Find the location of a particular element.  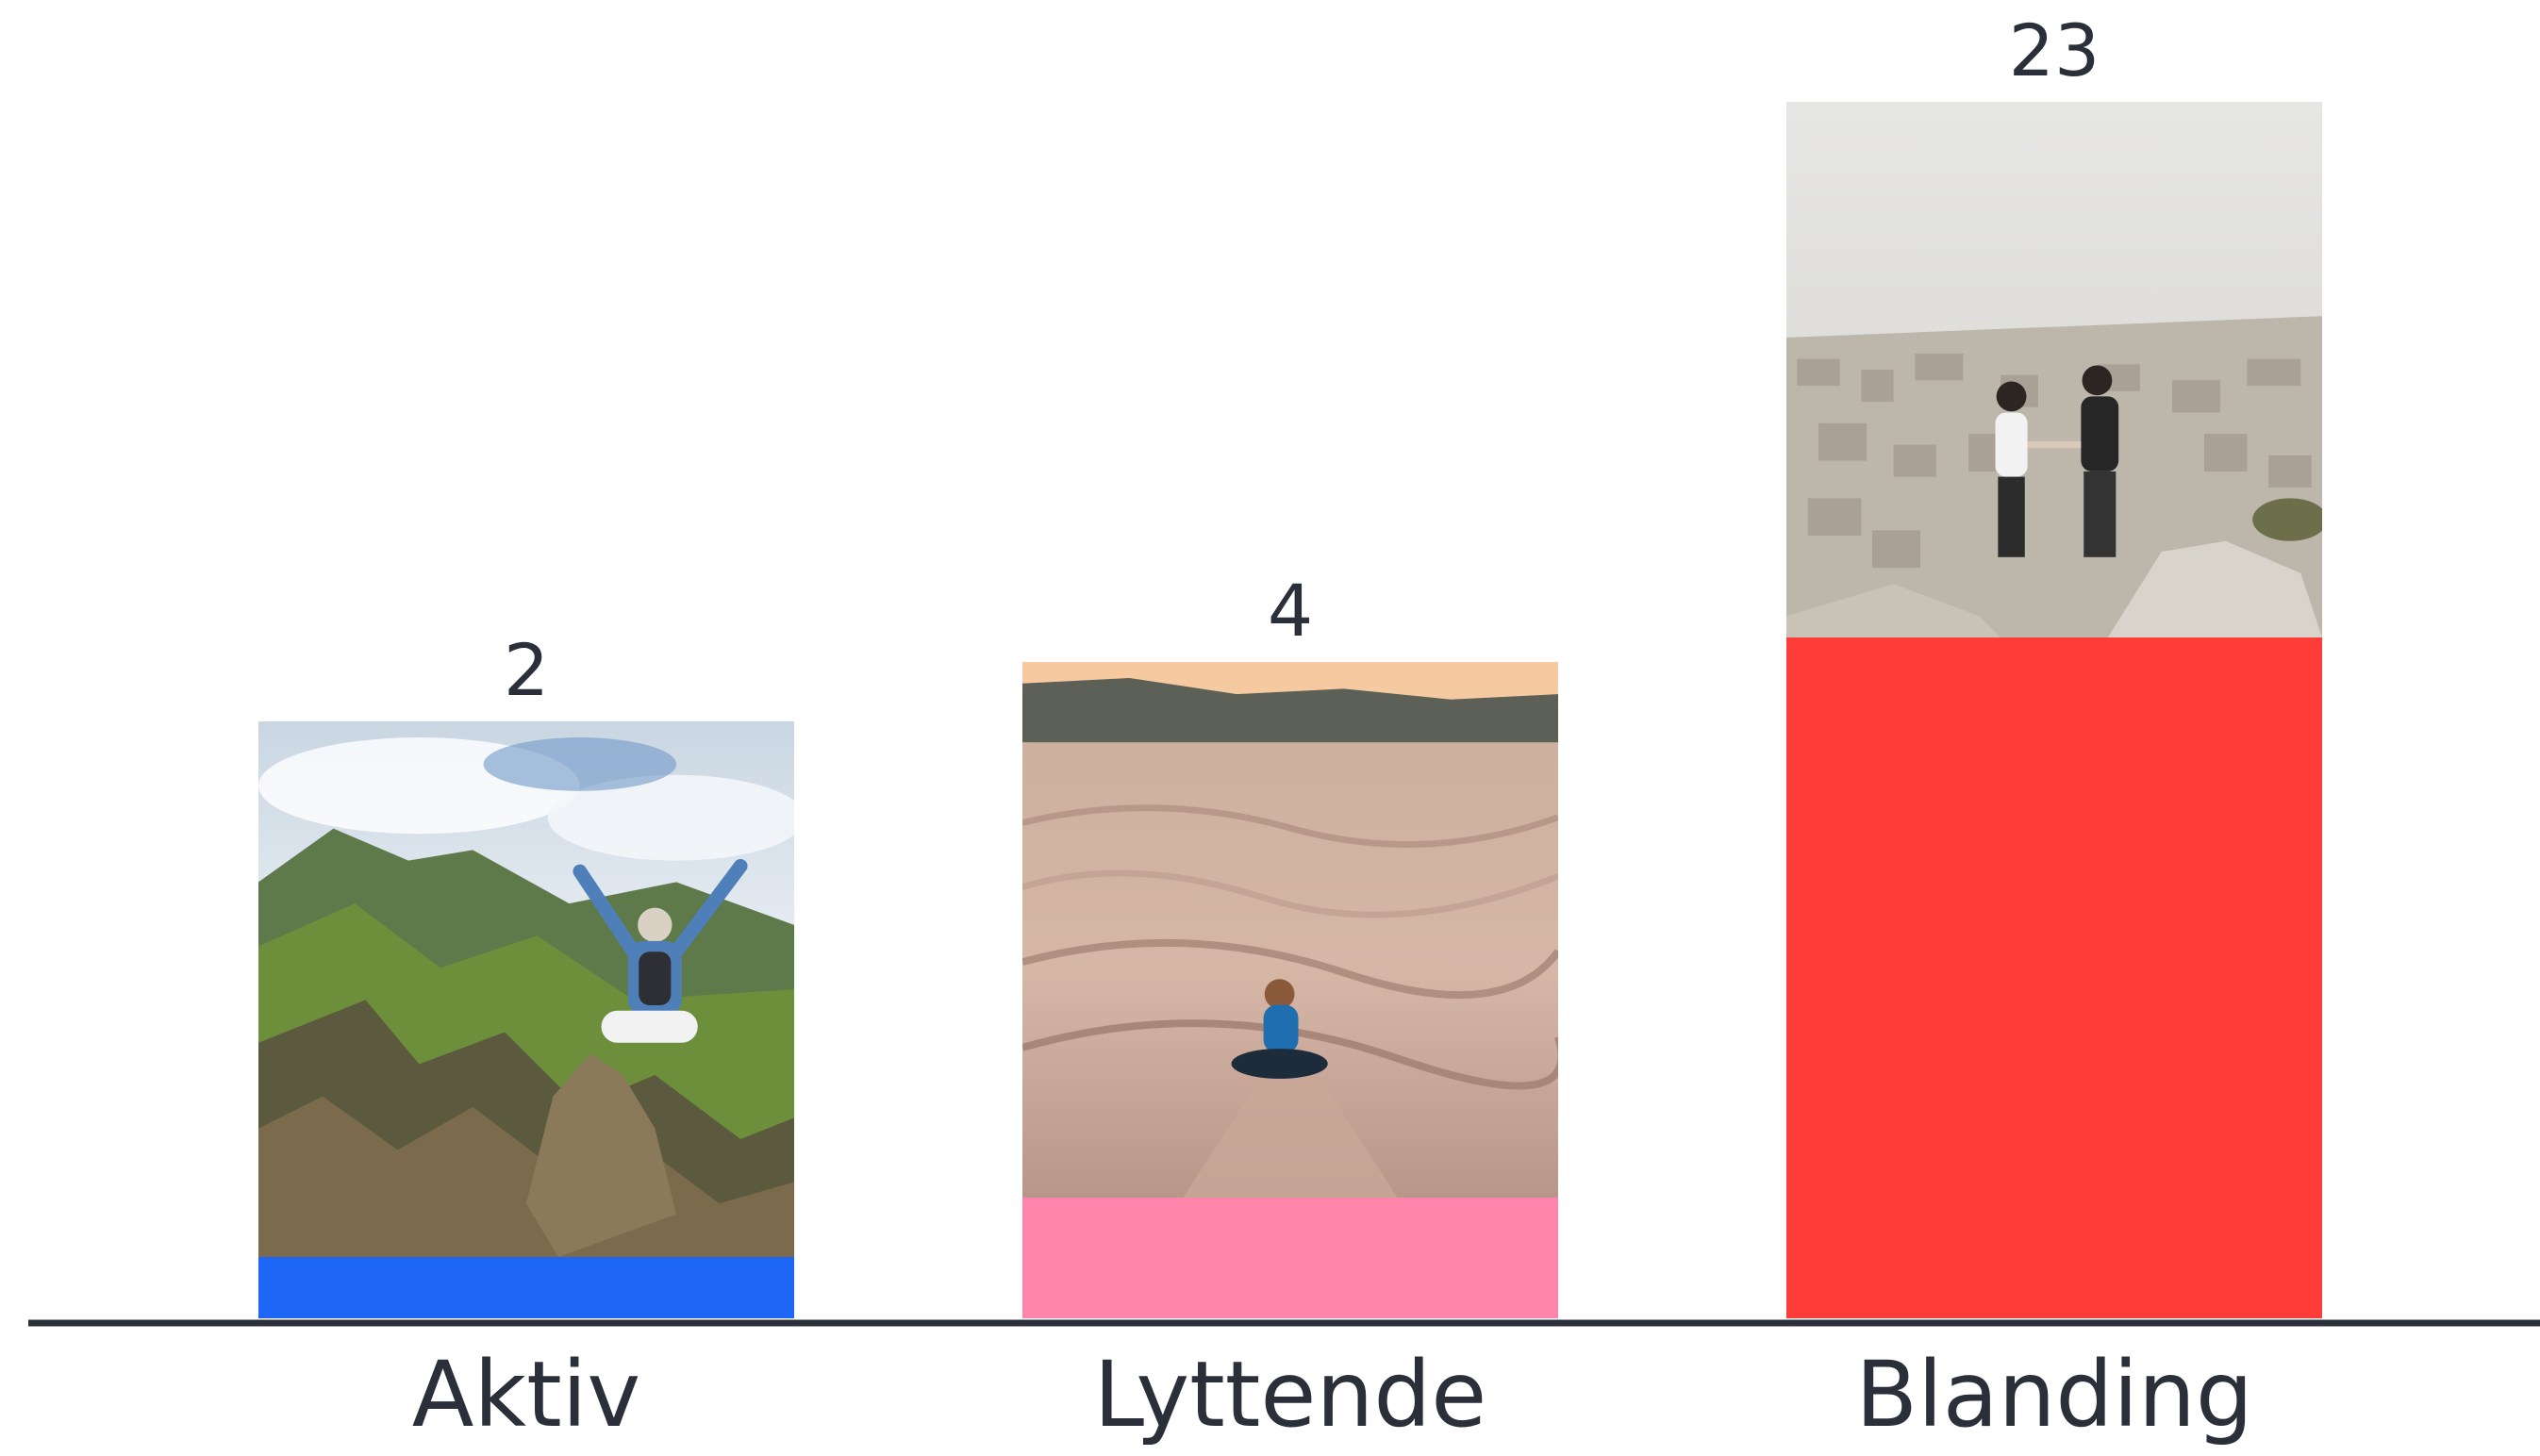

category-label-lyttende: Lyttende is located at coordinates (1290, 1395).